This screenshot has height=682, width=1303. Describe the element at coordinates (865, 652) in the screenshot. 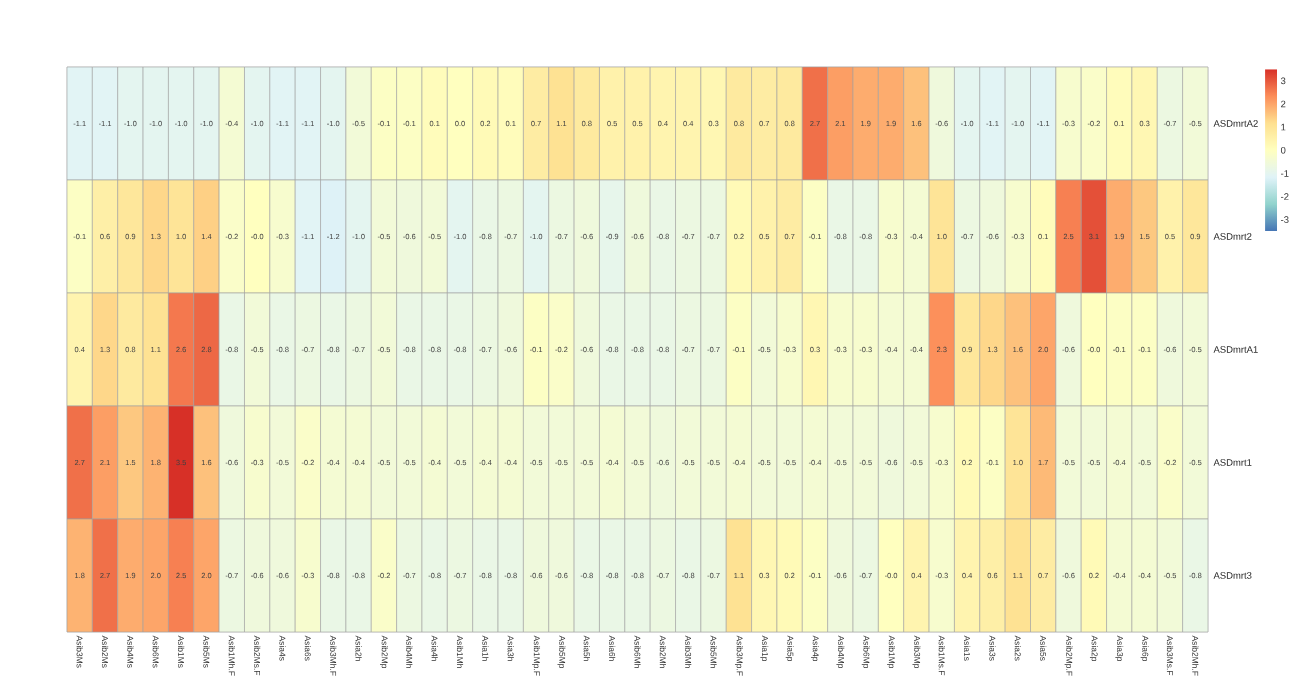

I see `x-tick-label: Asib6Mp` at that location.